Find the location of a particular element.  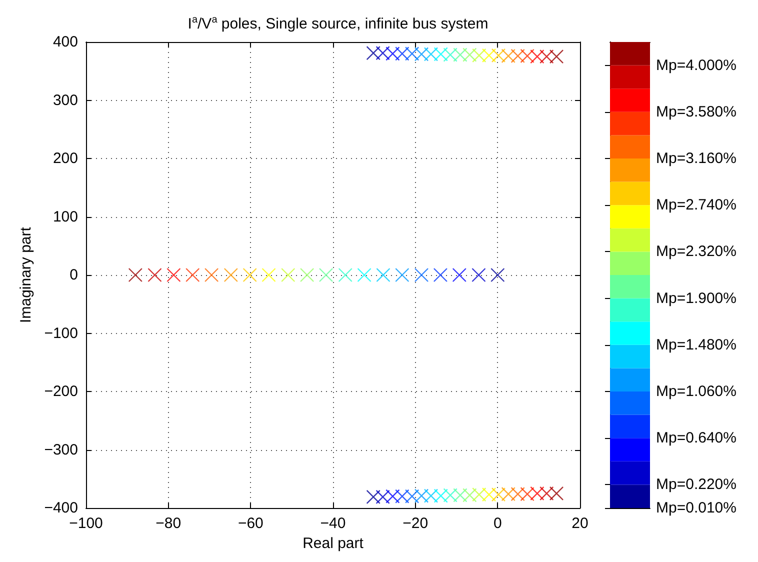

color-bar-label: Mp=4.000% is located at coordinates (696, 65).